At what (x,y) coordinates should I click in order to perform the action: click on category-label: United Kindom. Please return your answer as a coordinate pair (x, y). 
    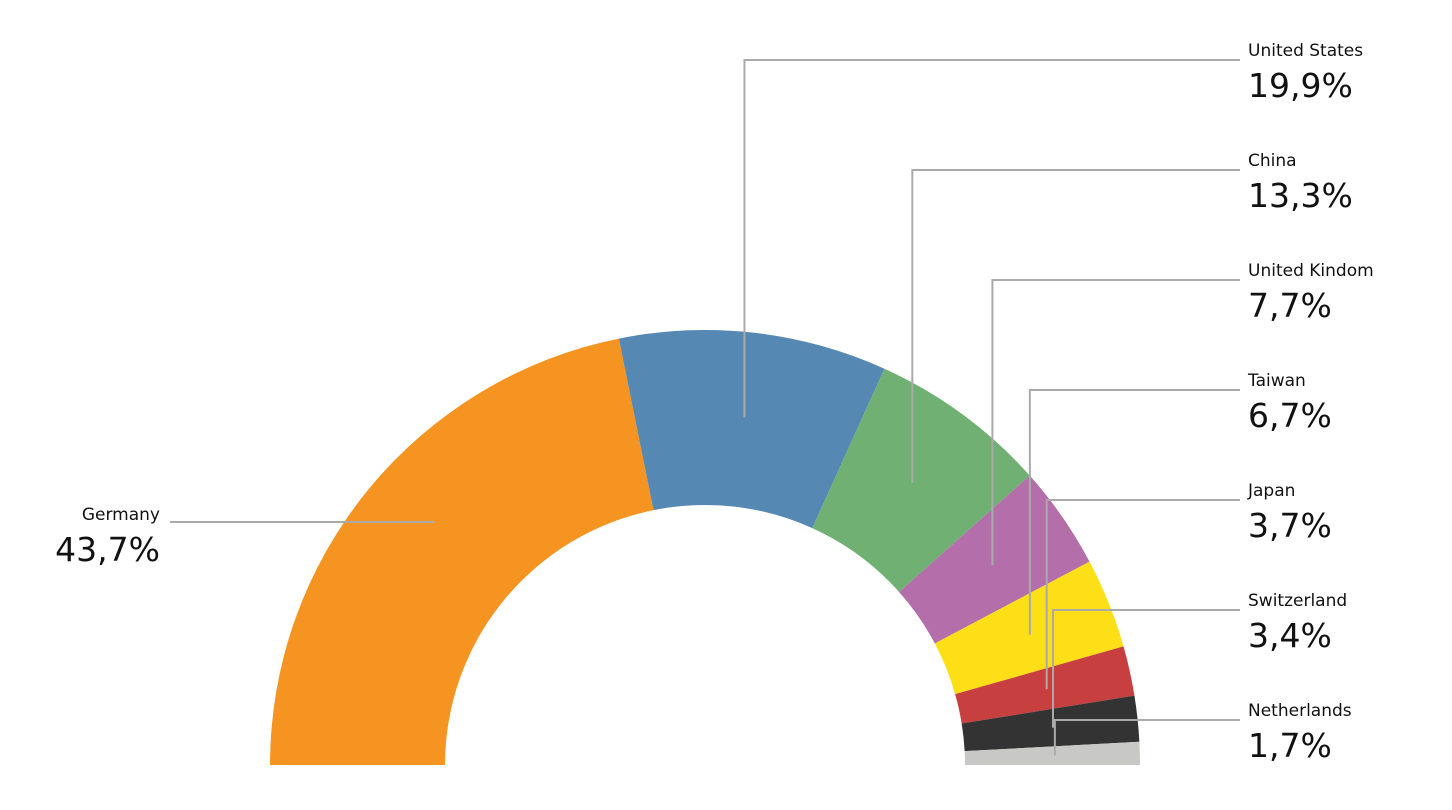
    Looking at the image, I should click on (1311, 271).